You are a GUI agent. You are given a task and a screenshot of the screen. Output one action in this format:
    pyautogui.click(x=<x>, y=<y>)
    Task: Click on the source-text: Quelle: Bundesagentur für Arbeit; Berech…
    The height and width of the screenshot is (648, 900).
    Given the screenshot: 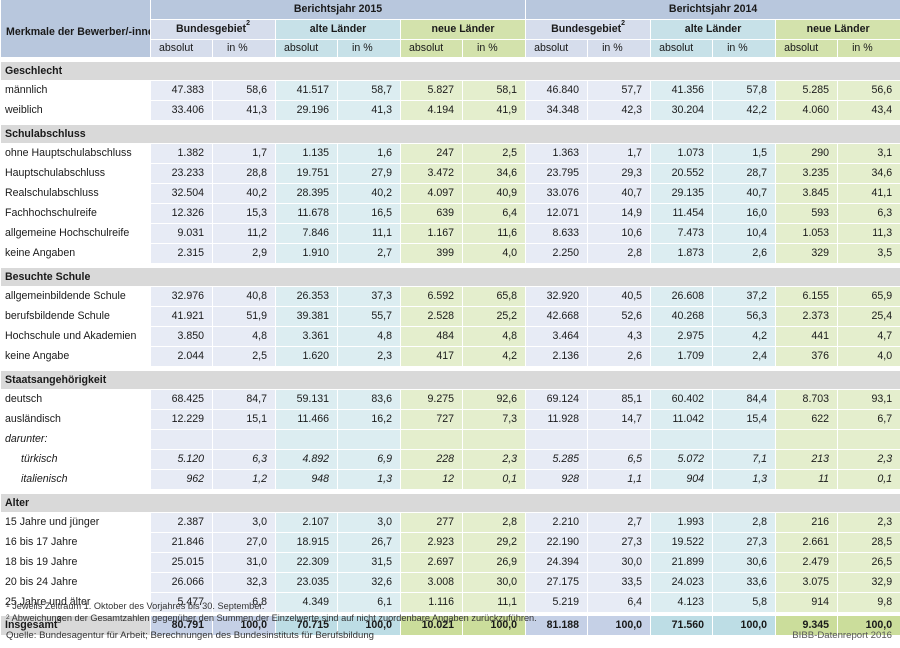 What is the action you would take?
    pyautogui.click(x=190, y=635)
    